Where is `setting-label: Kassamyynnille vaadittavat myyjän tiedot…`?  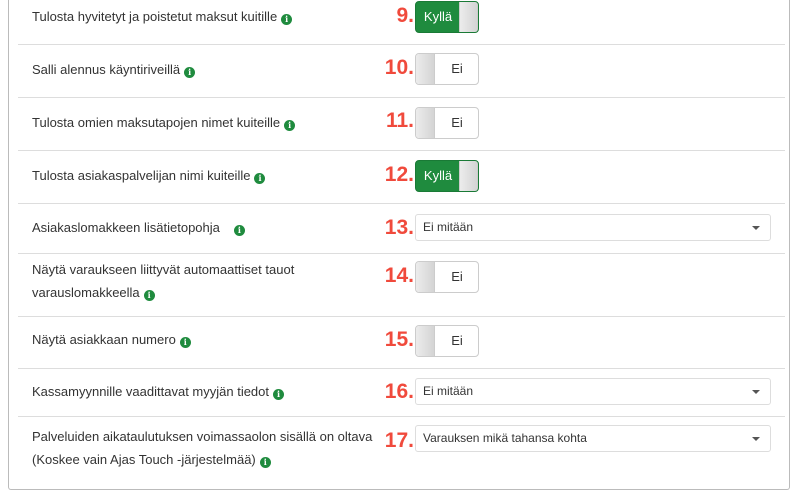
setting-label: Kassamyynnille vaadittavat myyjän tiedot… is located at coordinates (212, 391).